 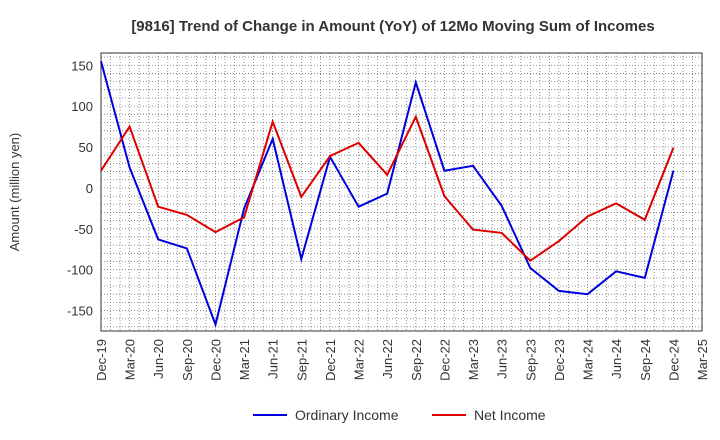 I want to click on y-tick-label: 100, so click(x=82, y=106).